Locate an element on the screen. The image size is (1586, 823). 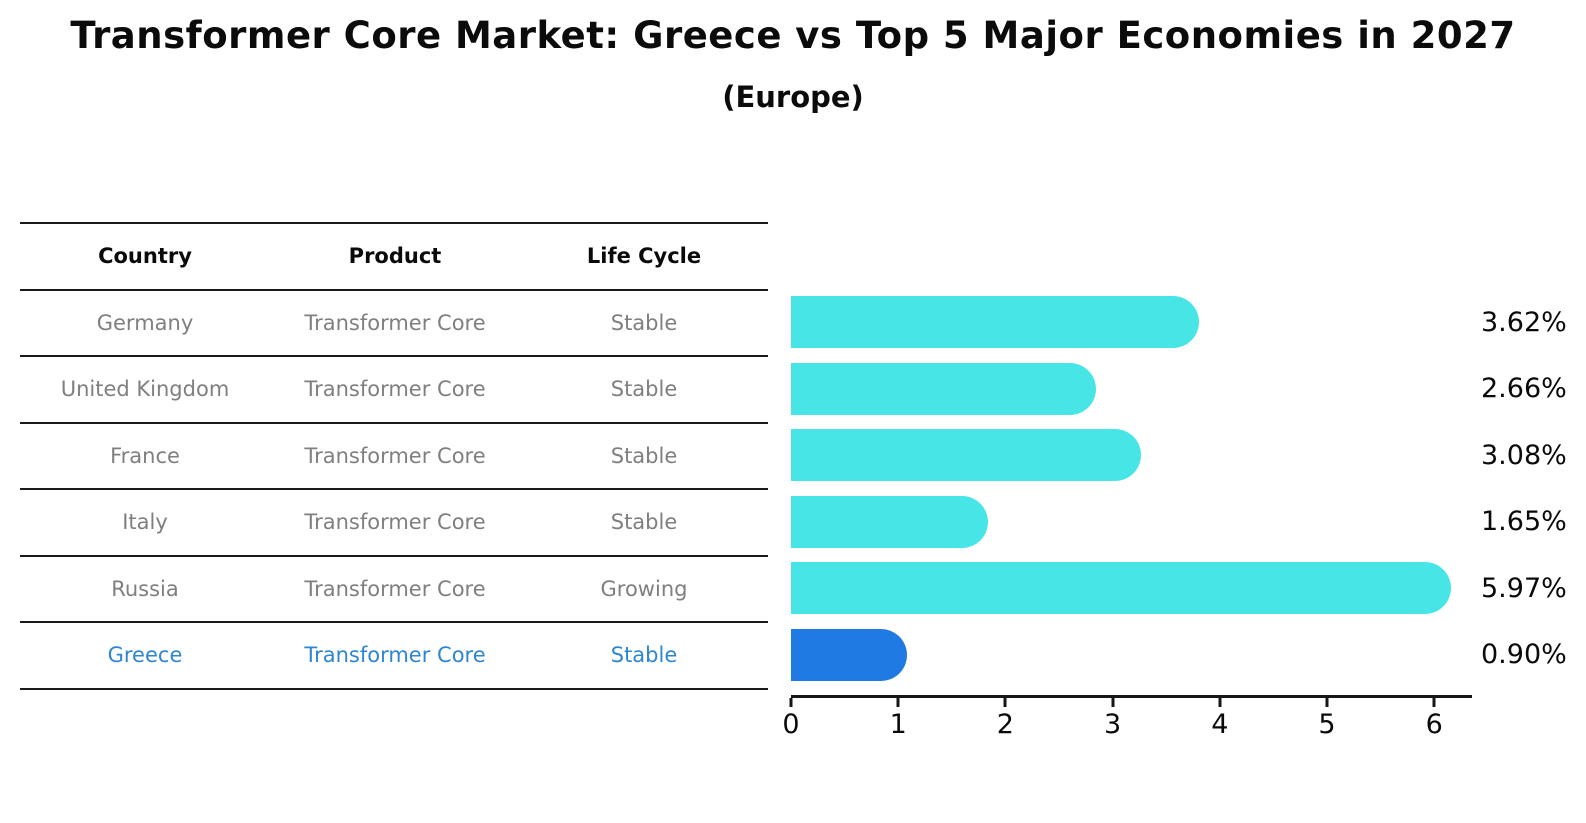
x-tick-label: 3 is located at coordinates (1113, 724).